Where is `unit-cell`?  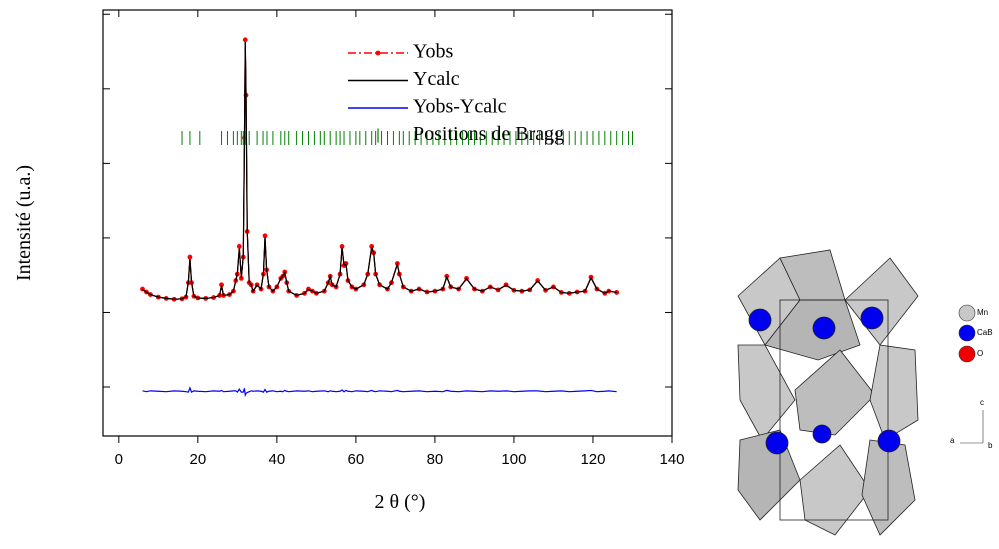 unit-cell is located at coordinates (834, 410).